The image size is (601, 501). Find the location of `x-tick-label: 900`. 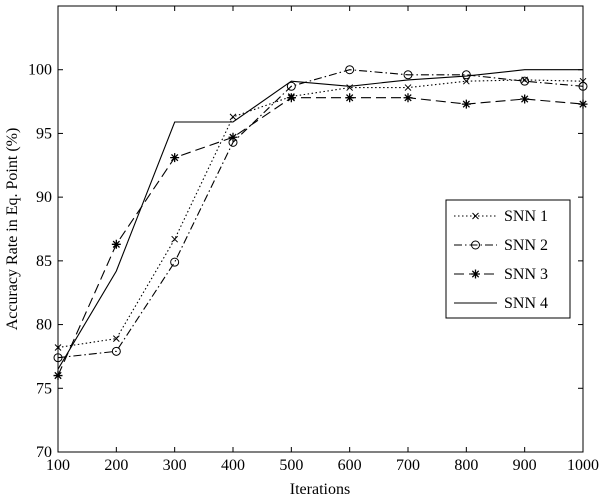

x-tick-label: 900 is located at coordinates (525, 465).